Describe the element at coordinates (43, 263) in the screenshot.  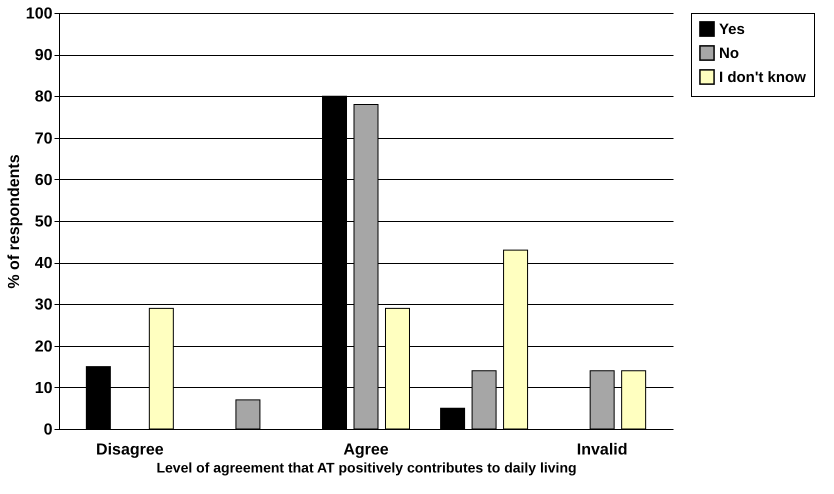
I see `y-tick-label: 40` at that location.